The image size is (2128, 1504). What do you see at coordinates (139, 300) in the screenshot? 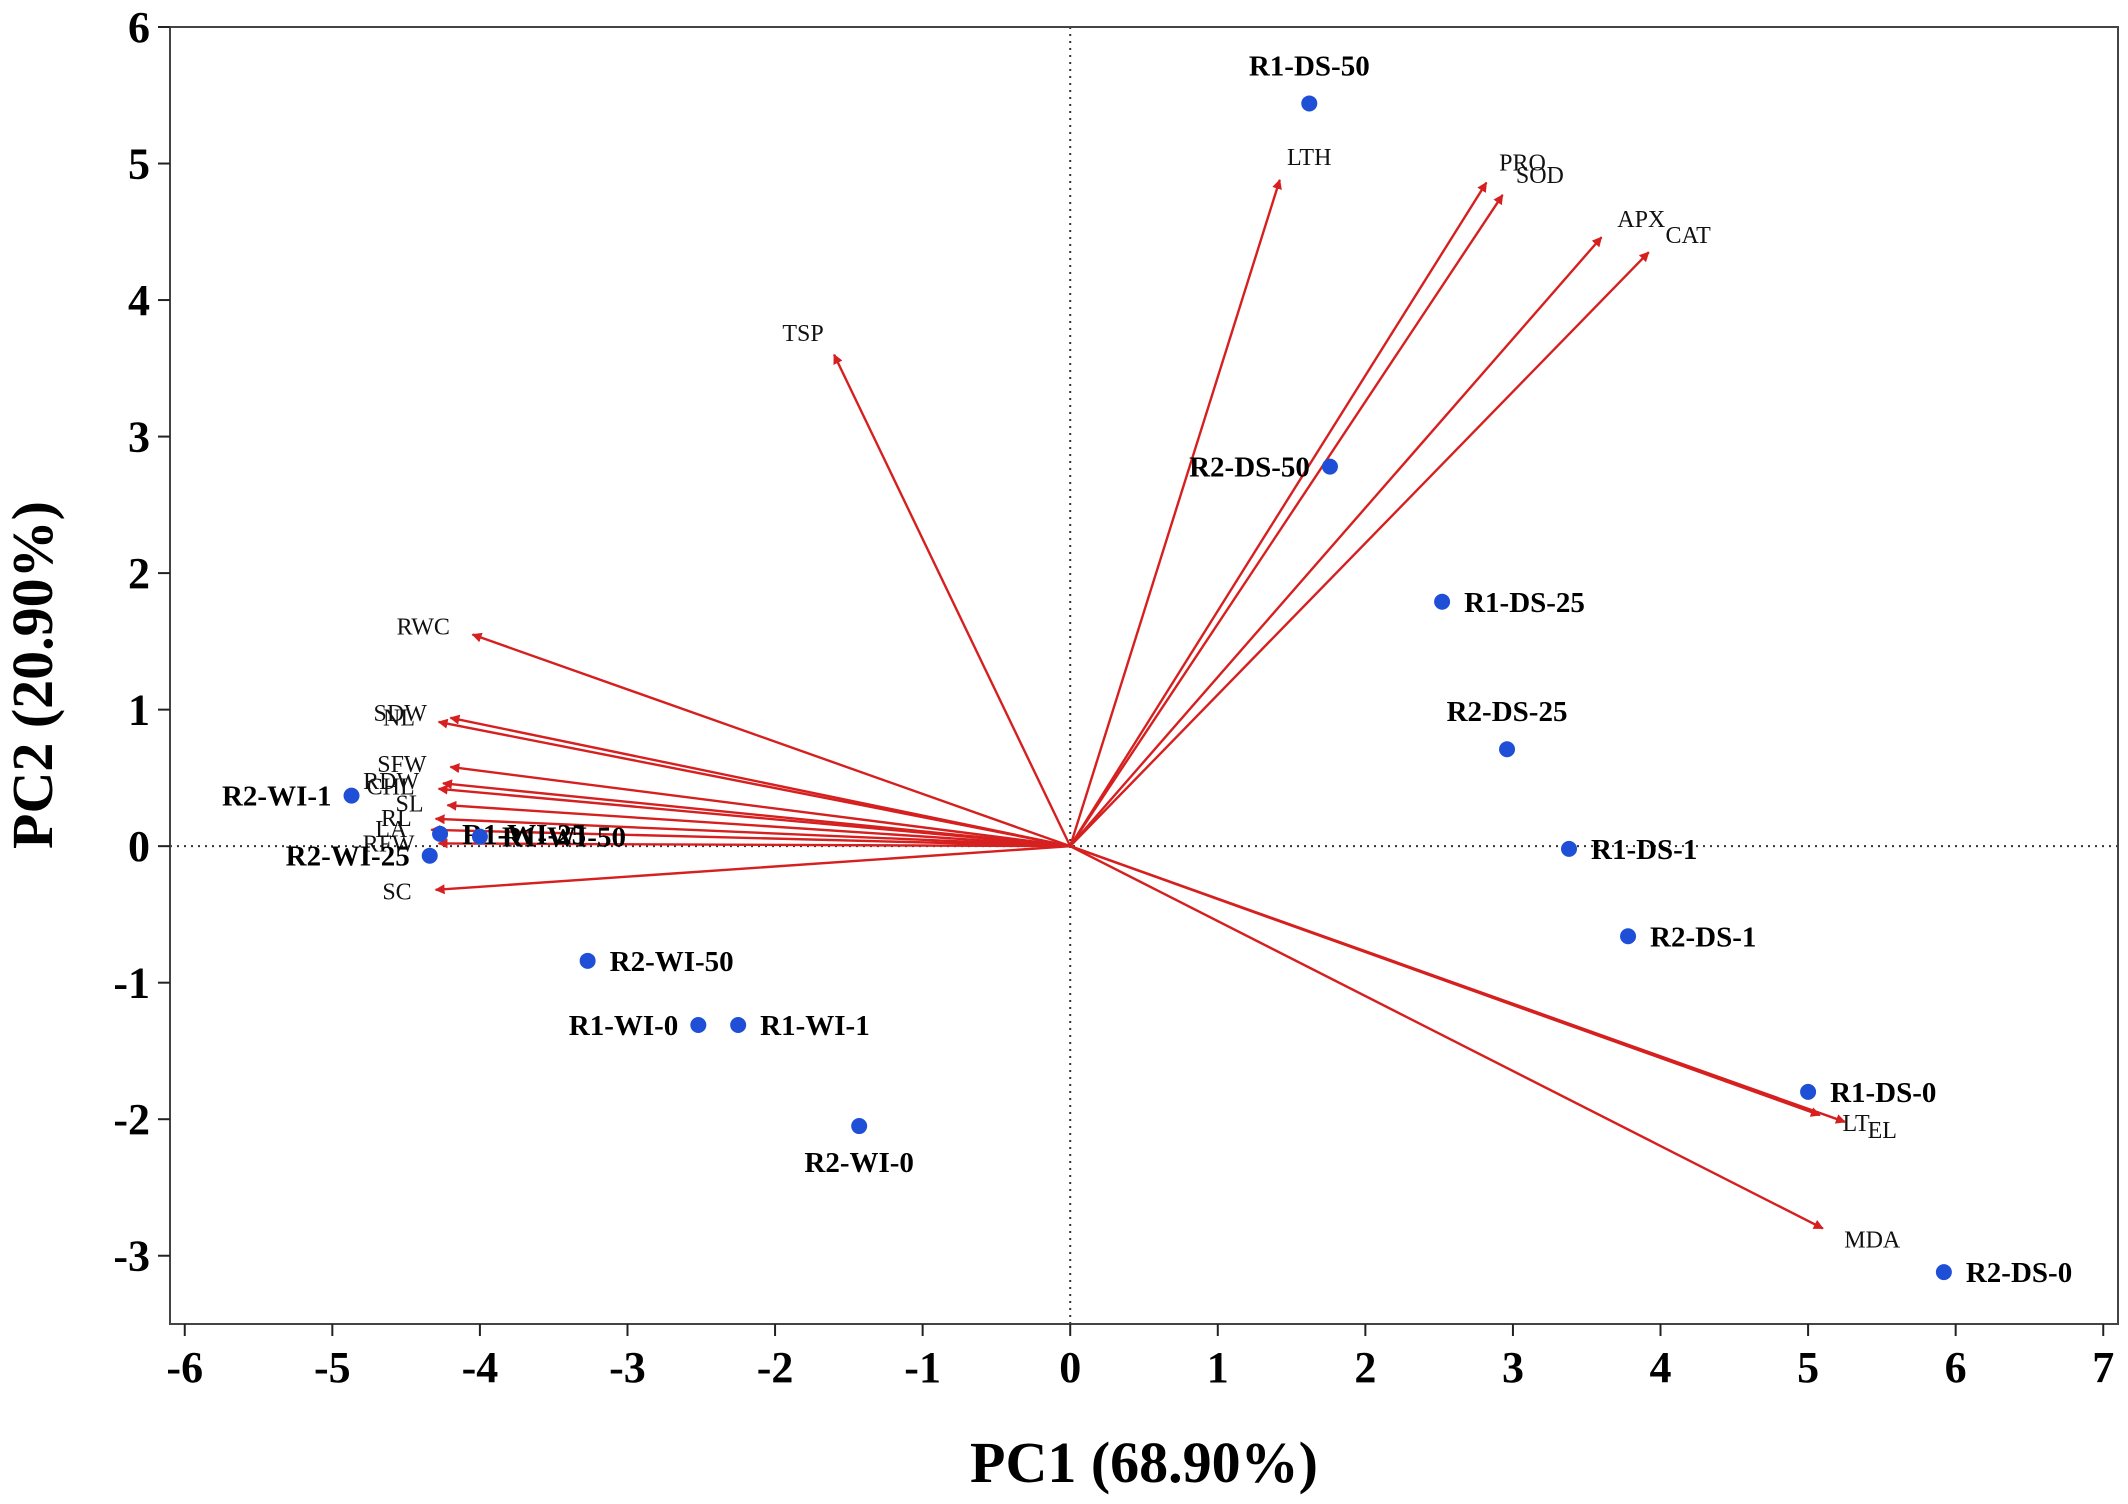
I see `y-tick-label: 4` at bounding box center [139, 300].